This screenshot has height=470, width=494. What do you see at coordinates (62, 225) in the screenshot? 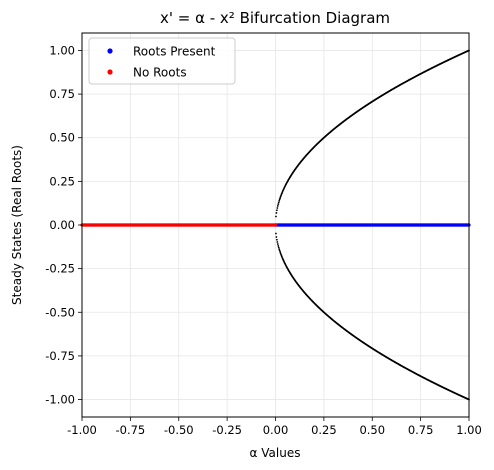
I see `y-tick-label: 0.00` at bounding box center [62, 225].